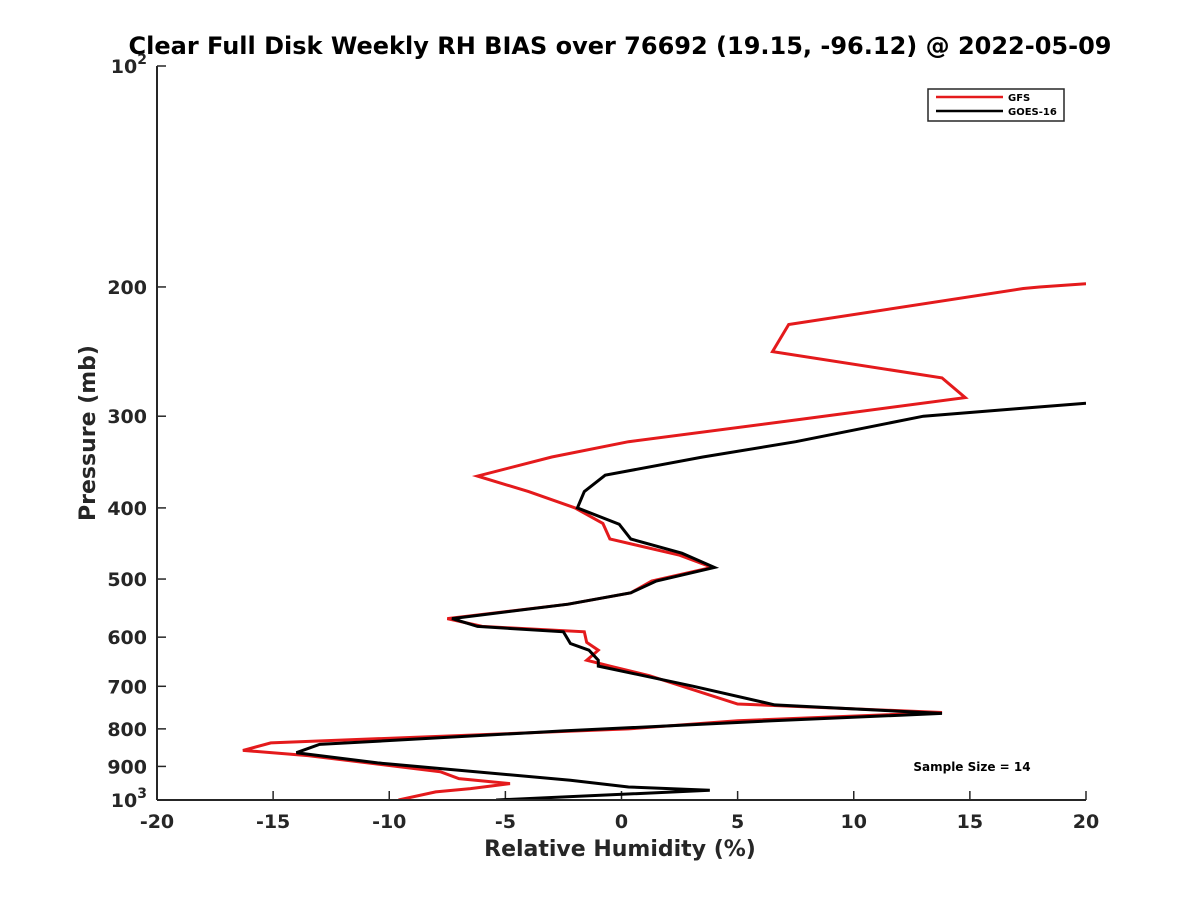 The image size is (1200, 900). I want to click on x-tick-label: 10, so click(854, 822).